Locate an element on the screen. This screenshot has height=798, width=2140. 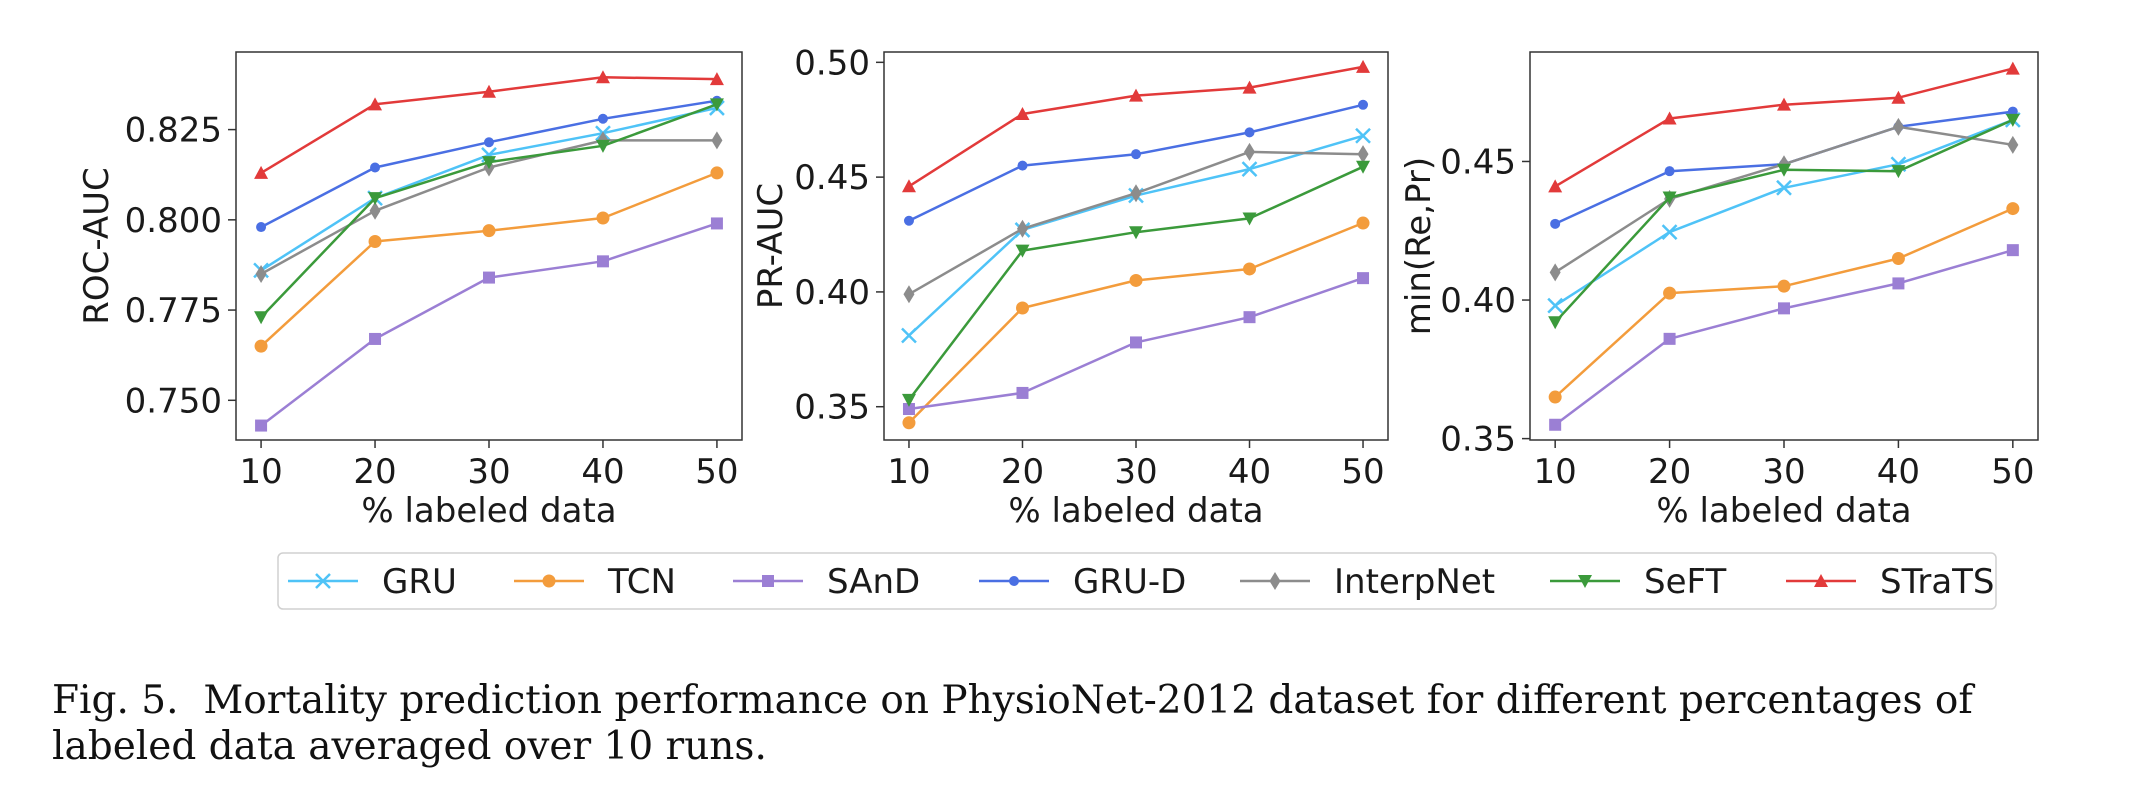
y-axis-label: PR-AUC is located at coordinates (771, 246).